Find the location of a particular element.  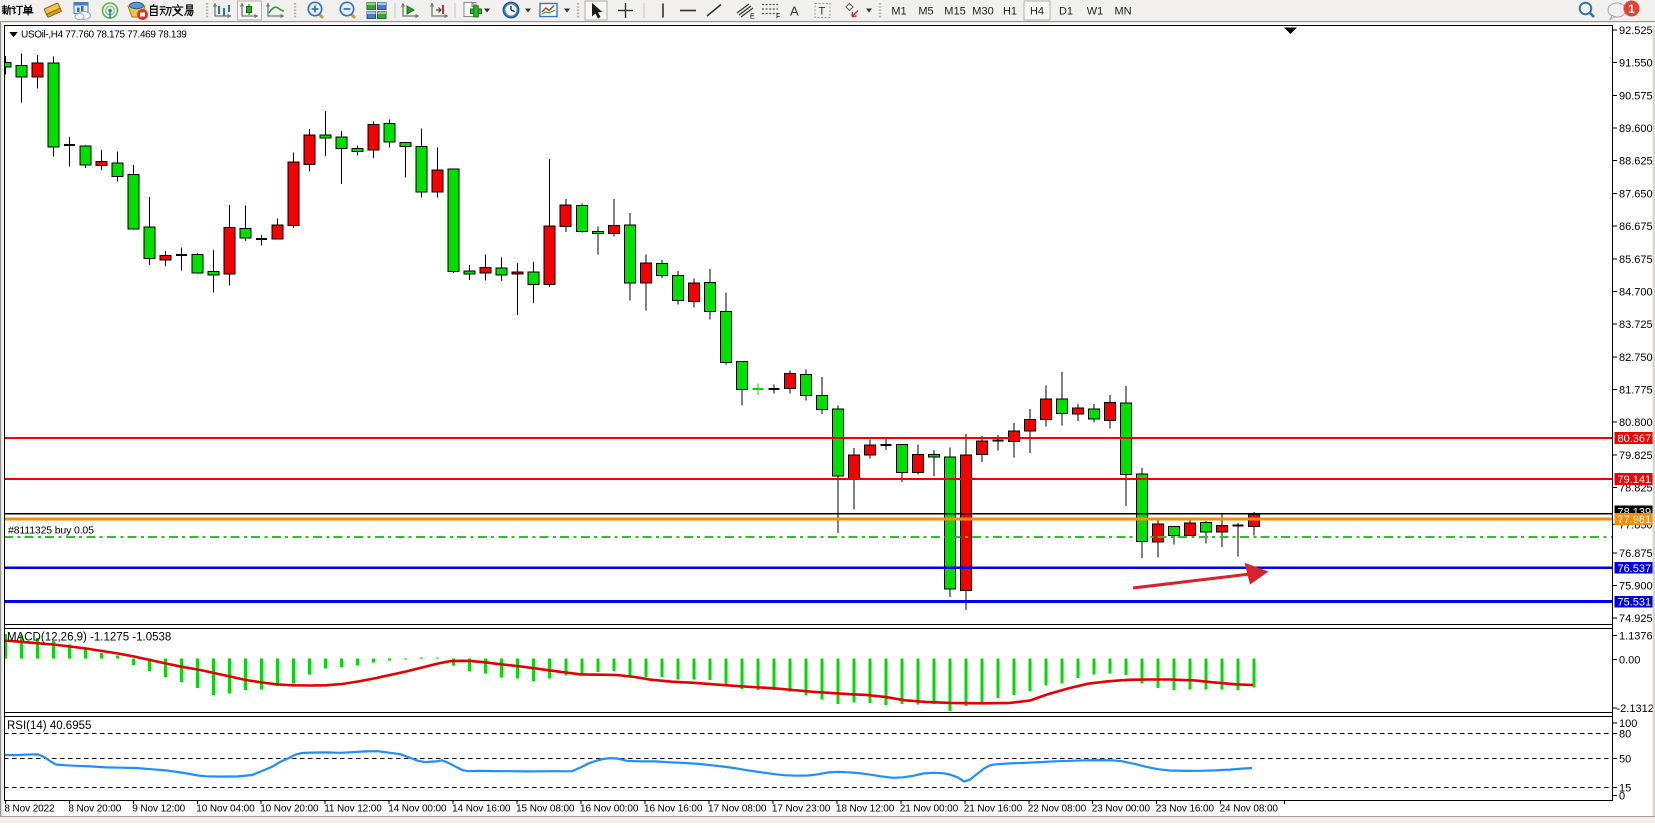

svg-text: 76.875 is located at coordinates (1636, 554).